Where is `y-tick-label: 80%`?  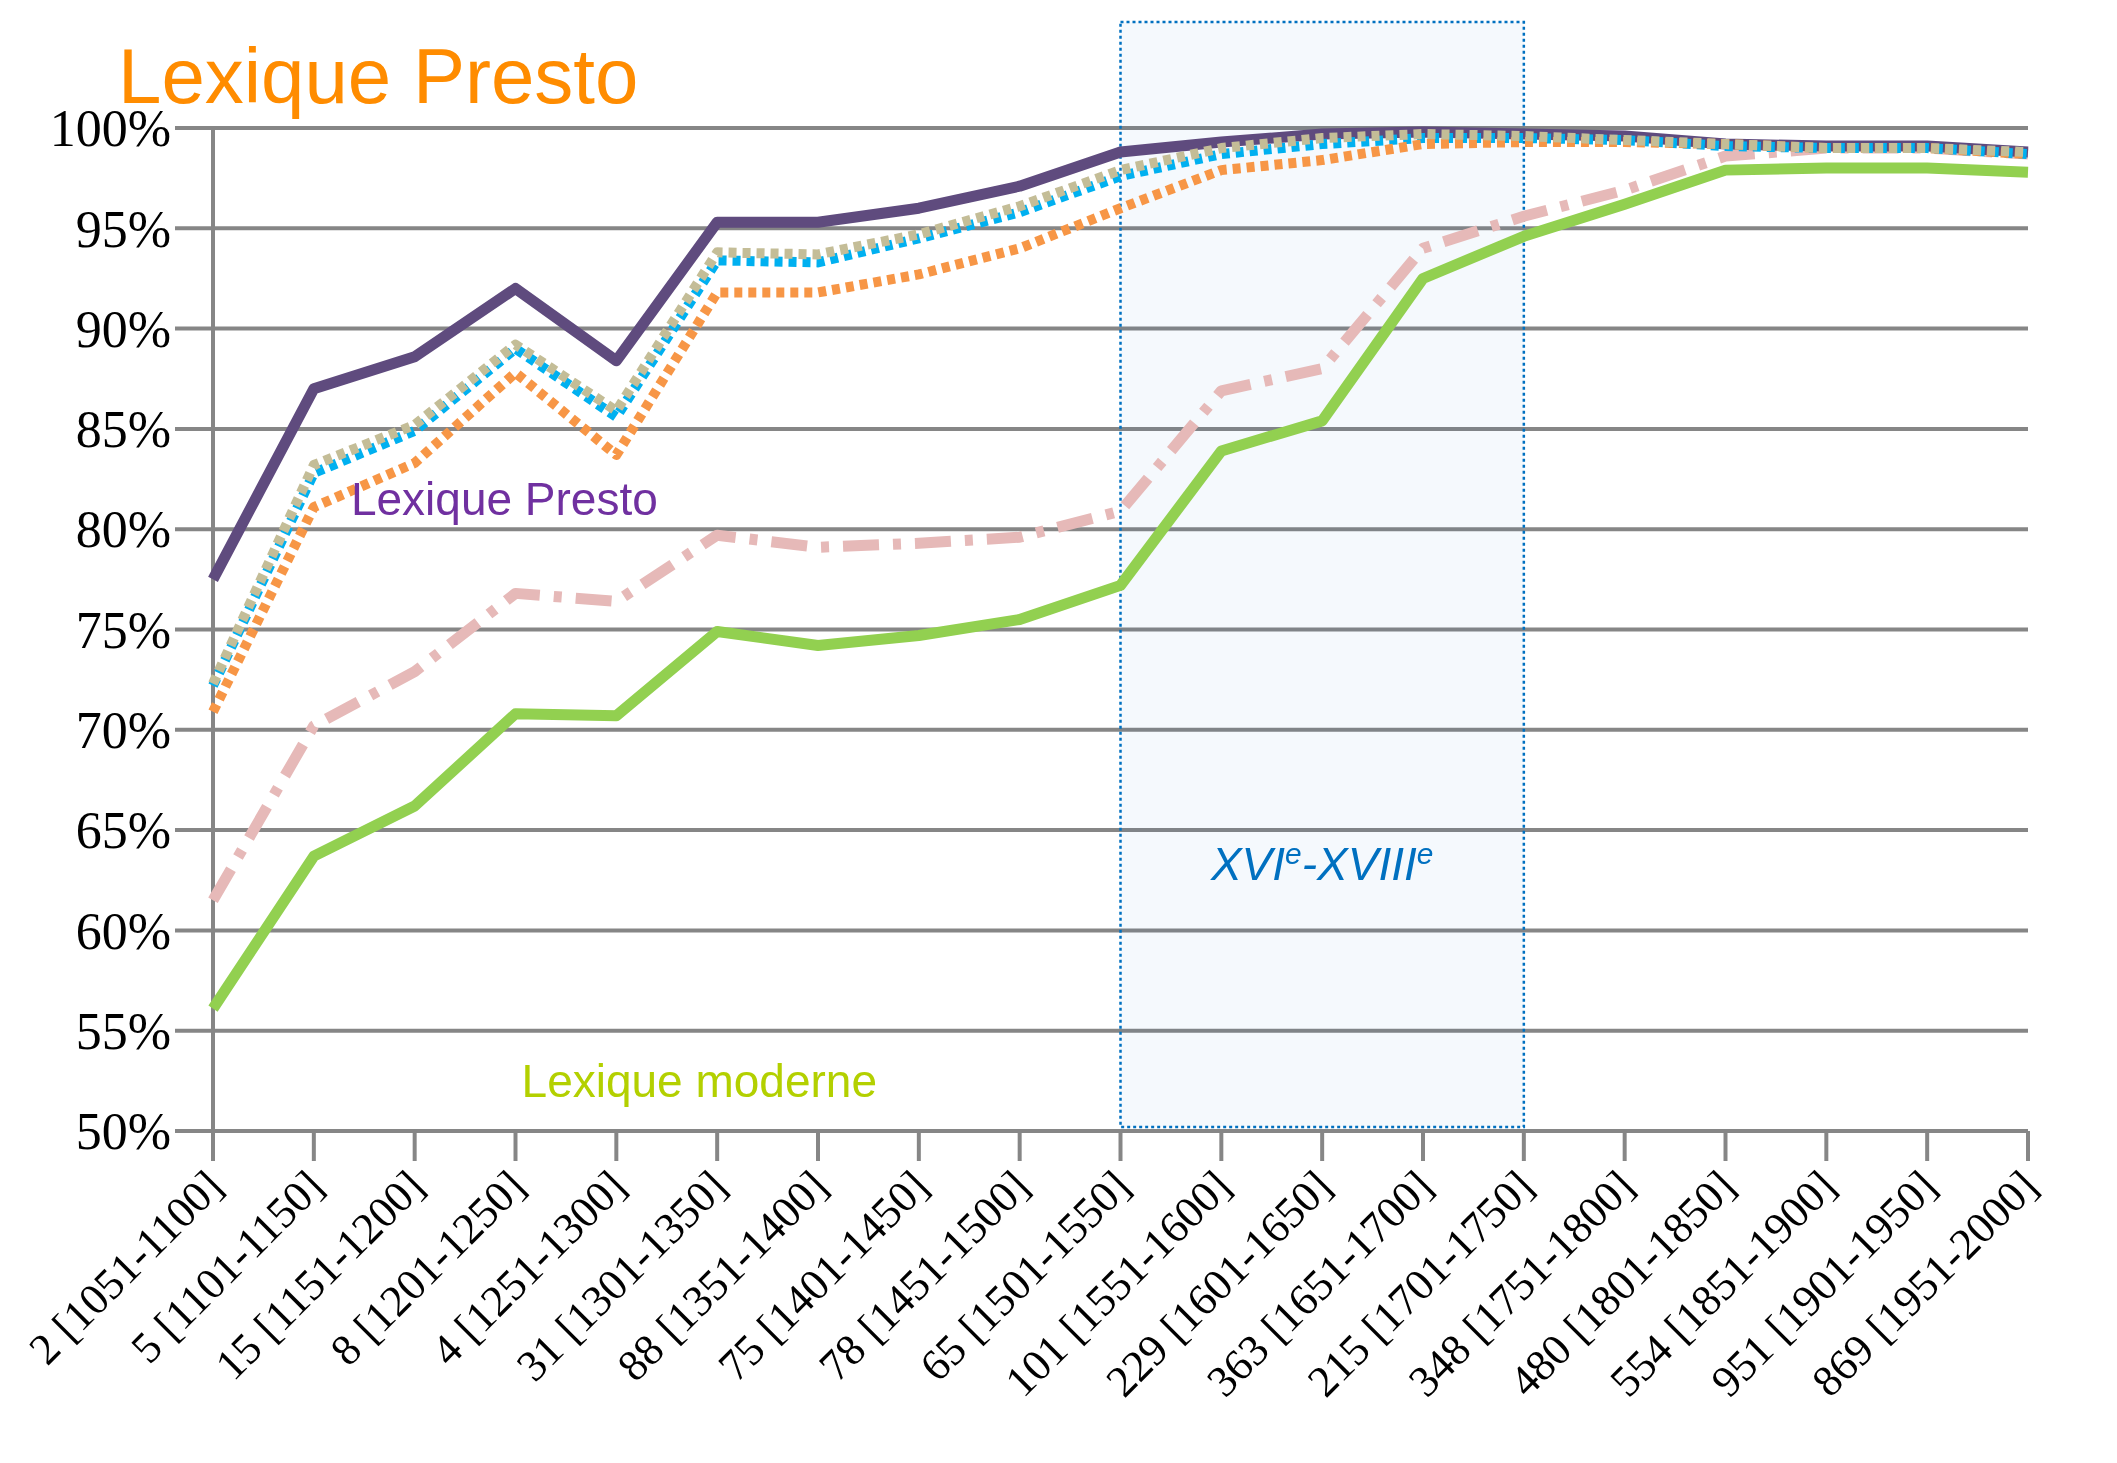 y-tick-label: 80% is located at coordinates (123, 530).